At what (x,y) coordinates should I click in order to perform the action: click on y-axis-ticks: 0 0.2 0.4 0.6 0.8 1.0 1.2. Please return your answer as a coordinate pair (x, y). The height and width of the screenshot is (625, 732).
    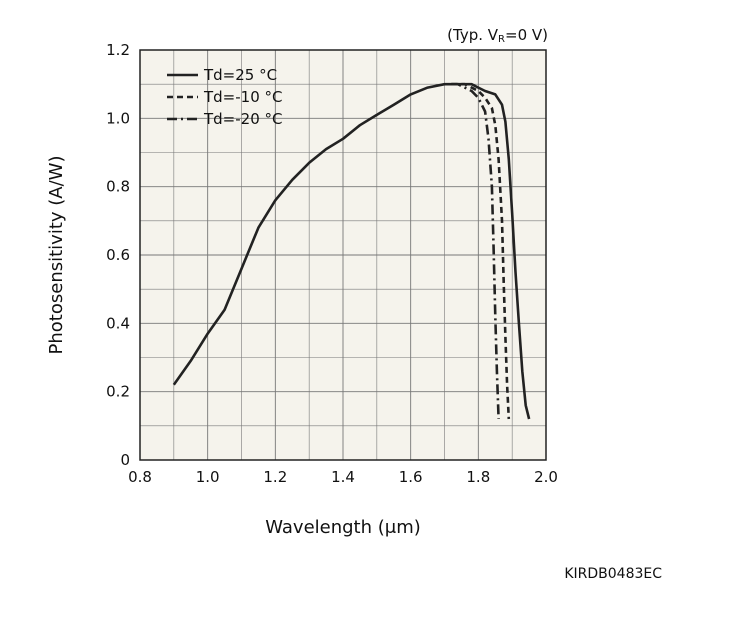
    Looking at the image, I should click on (118, 255).